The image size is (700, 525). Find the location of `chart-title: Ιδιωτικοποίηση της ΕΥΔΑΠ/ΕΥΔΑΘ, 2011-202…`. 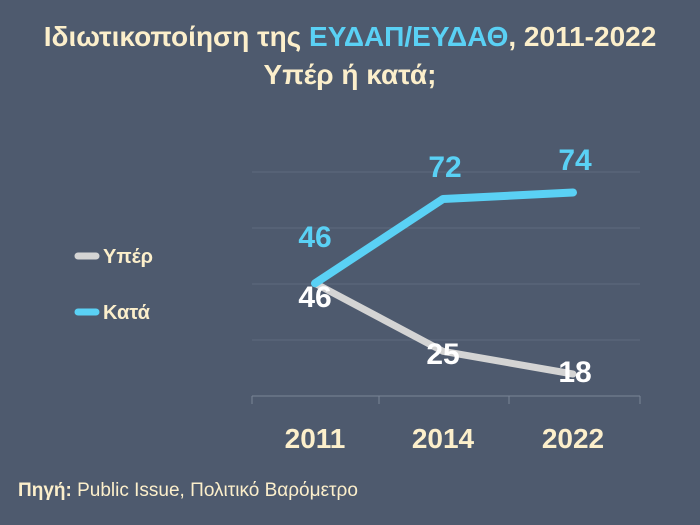

chart-title: Ιδιωτικοποίηση της ΕΥΔΑΠ/ΕΥΔΑΘ, 2011-202… is located at coordinates (350, 56).